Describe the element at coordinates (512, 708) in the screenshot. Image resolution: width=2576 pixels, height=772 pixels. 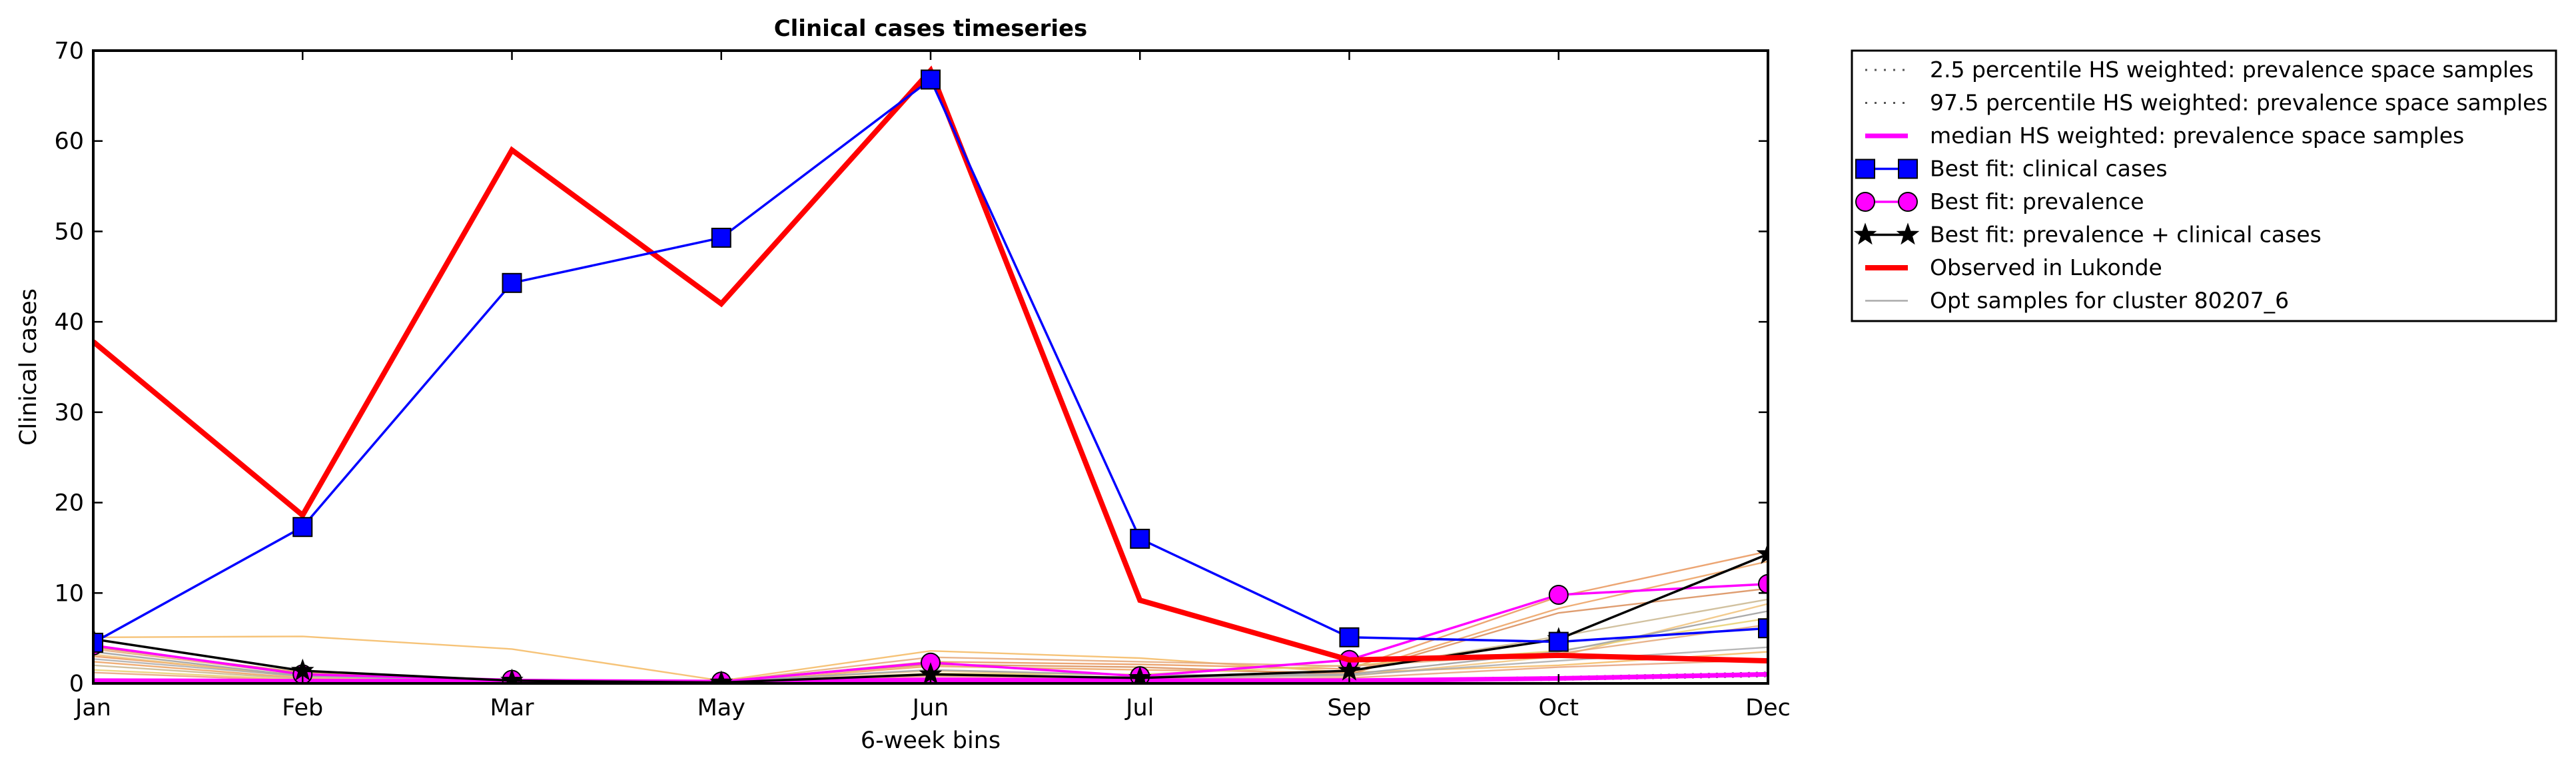
I see `x-tick-label-2: Mar` at that location.